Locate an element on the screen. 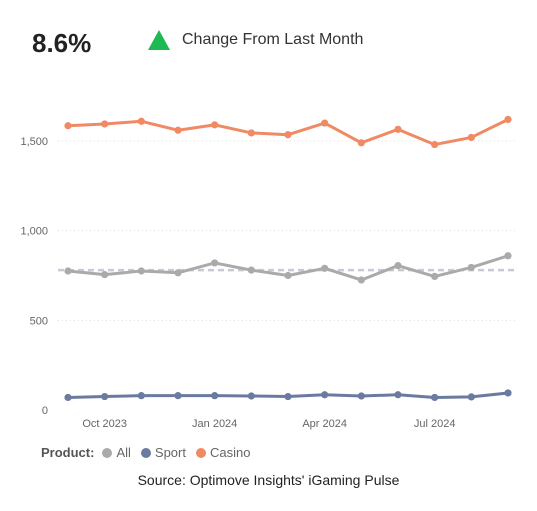 The width and height of the screenshot is (537, 511). y-tick-label: 1,000 is located at coordinates (34, 232).